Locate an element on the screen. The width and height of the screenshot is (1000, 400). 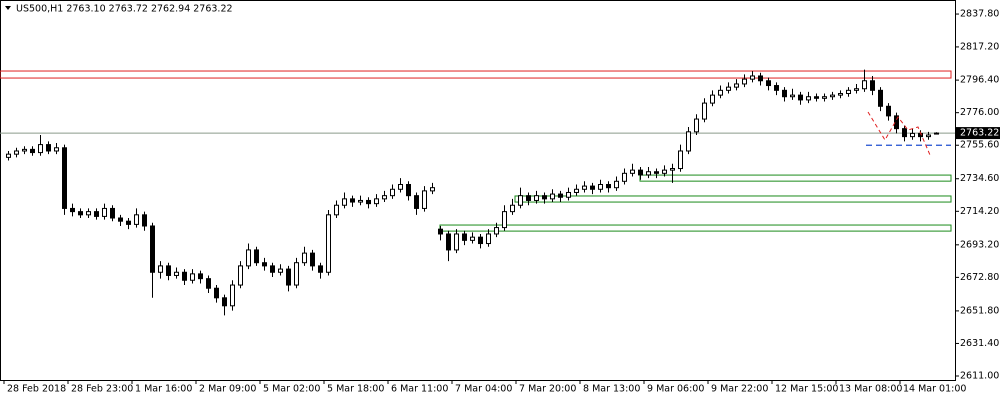
y-tick-label: 2796.40 is located at coordinates (979, 80).